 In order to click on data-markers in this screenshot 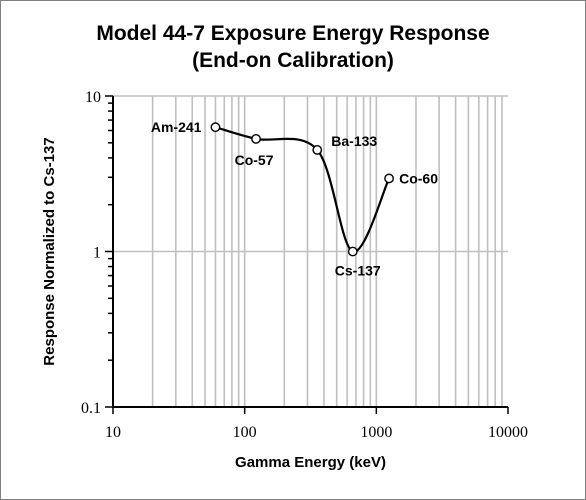, I will do `click(302, 189)`.